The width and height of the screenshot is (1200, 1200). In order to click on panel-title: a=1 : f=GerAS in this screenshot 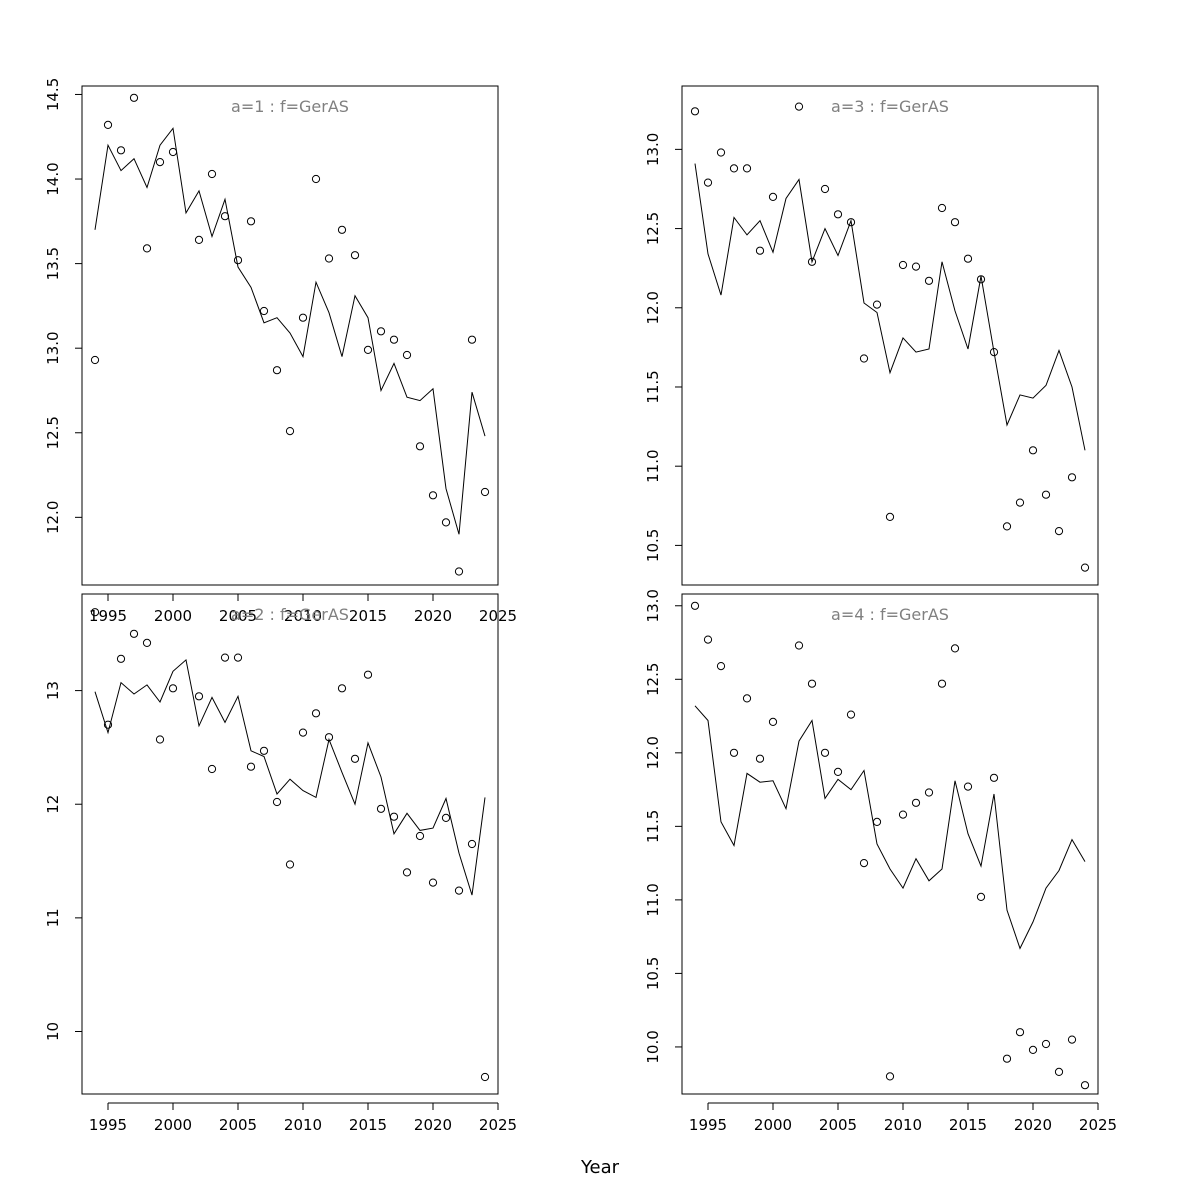, I will do `click(290, 106)`.